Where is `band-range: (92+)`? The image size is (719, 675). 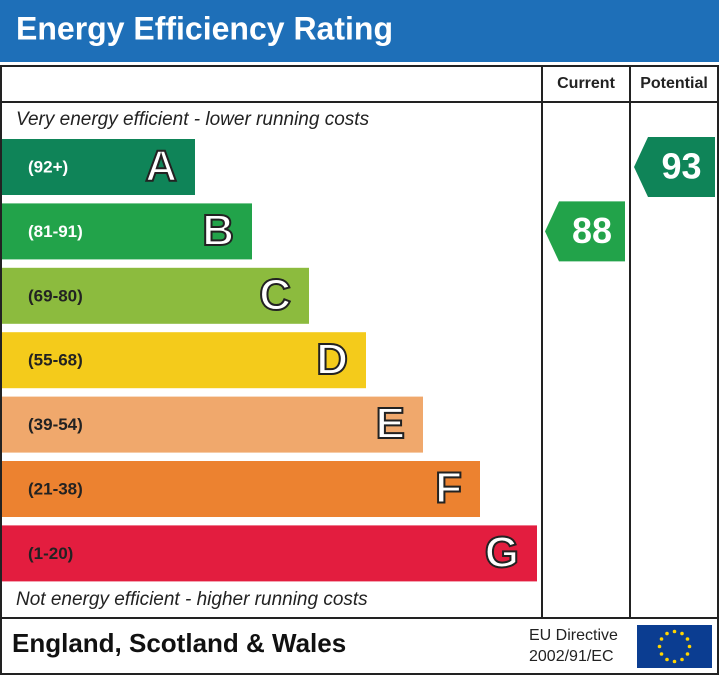
band-range: (92+) is located at coordinates (48, 166).